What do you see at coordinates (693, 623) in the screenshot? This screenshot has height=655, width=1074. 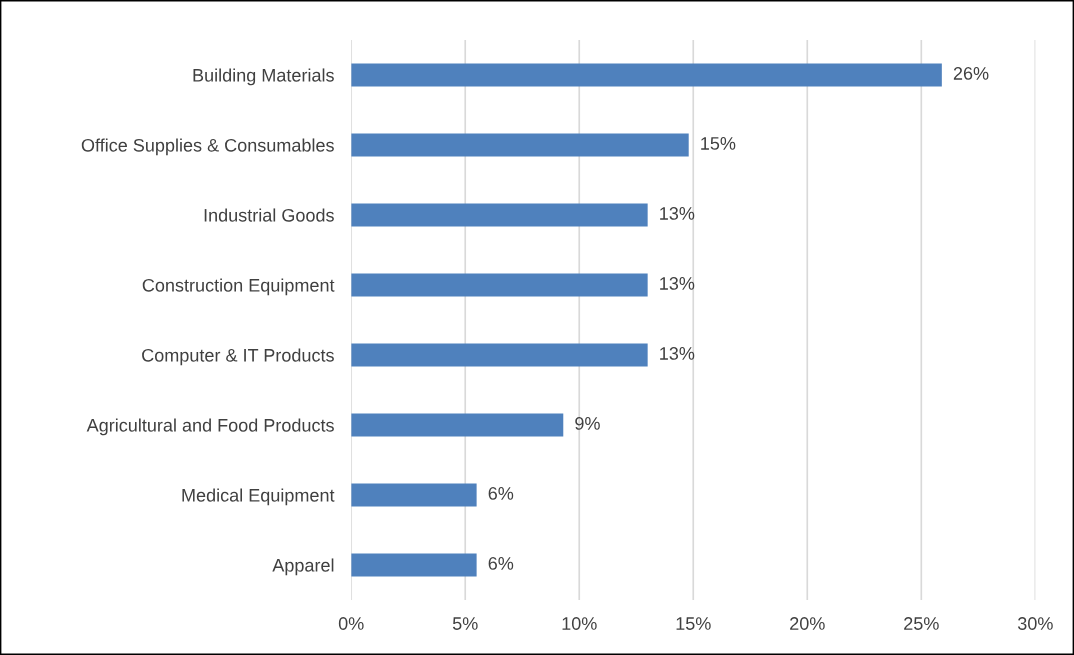 I see `x-tick-label: 15%` at bounding box center [693, 623].